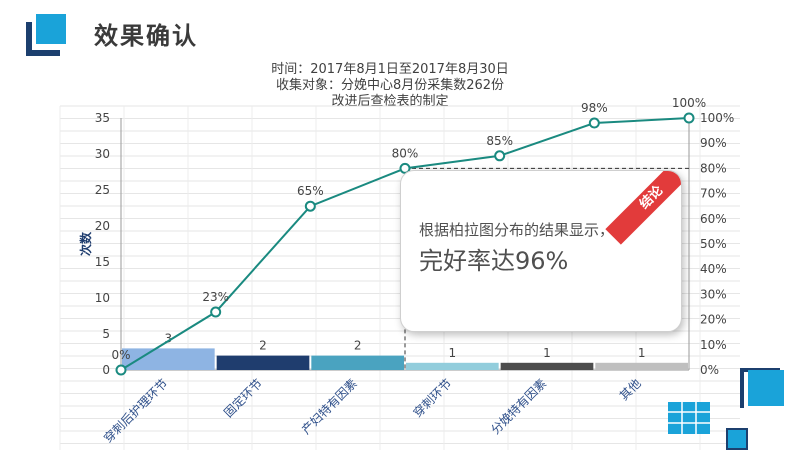 This screenshot has height=450, width=800. Describe the element at coordinates (713, 143) in the screenshot. I see `y2-tick-label: 90%` at that location.